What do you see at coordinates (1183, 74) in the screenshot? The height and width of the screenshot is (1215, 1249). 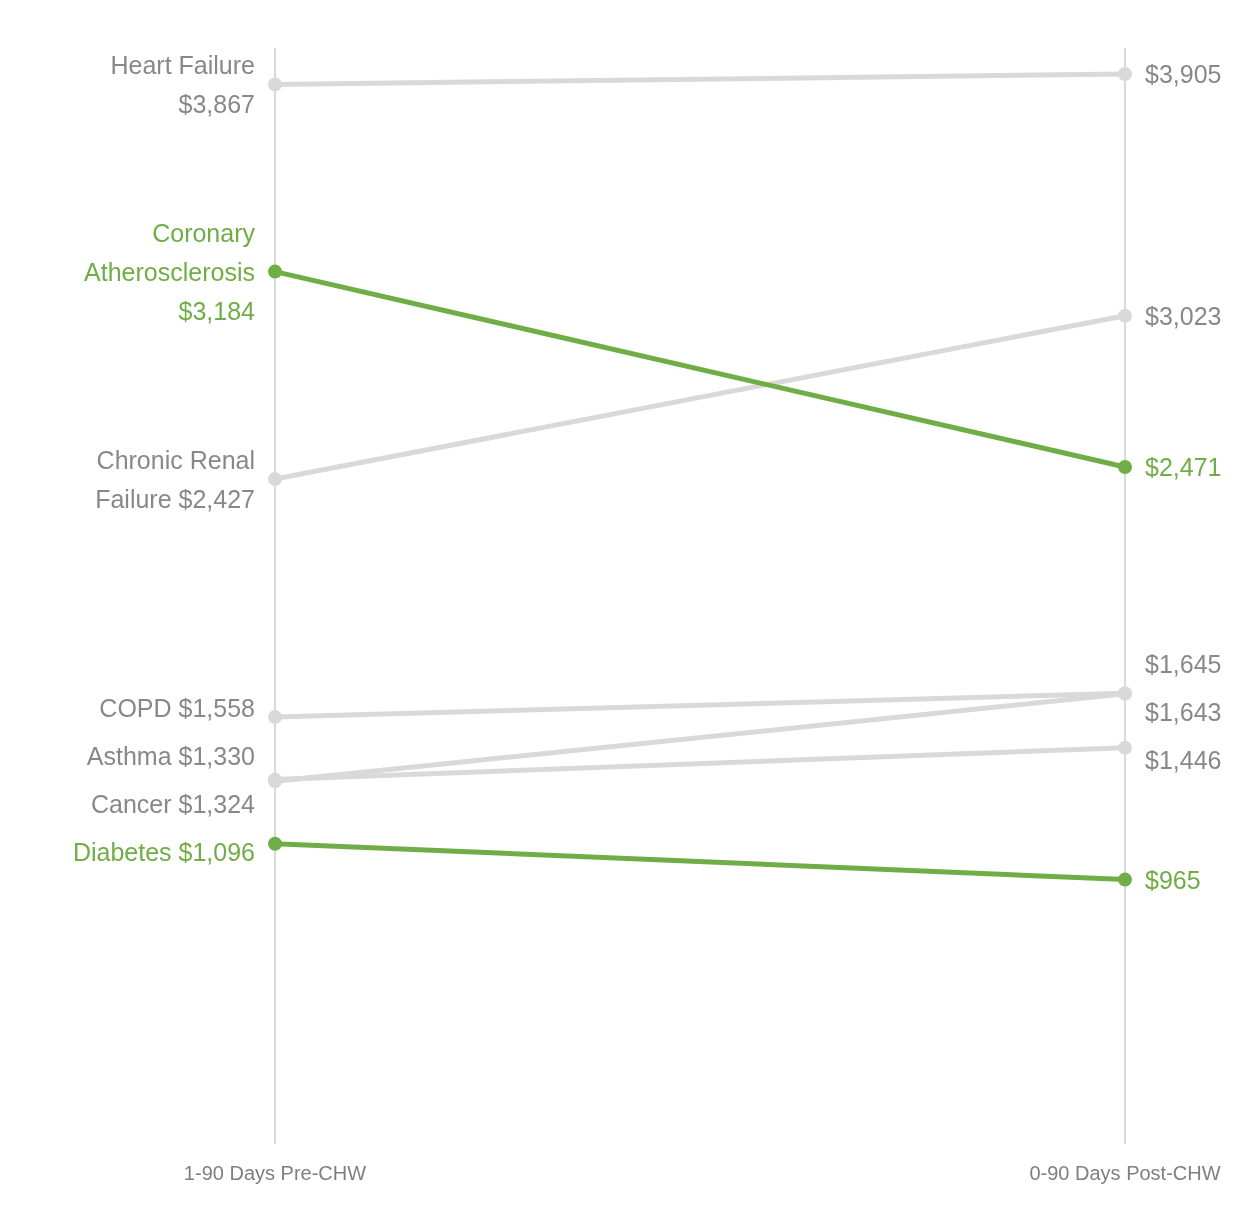 I see `data-label: $3,905` at bounding box center [1183, 74].